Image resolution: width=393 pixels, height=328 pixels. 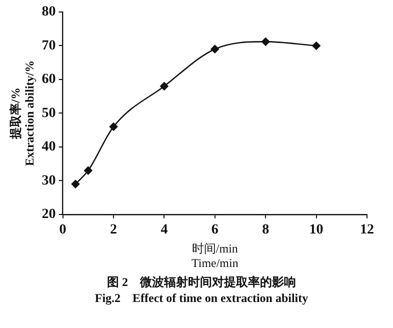 I want to click on x-tick-label: 8, so click(x=266, y=230).